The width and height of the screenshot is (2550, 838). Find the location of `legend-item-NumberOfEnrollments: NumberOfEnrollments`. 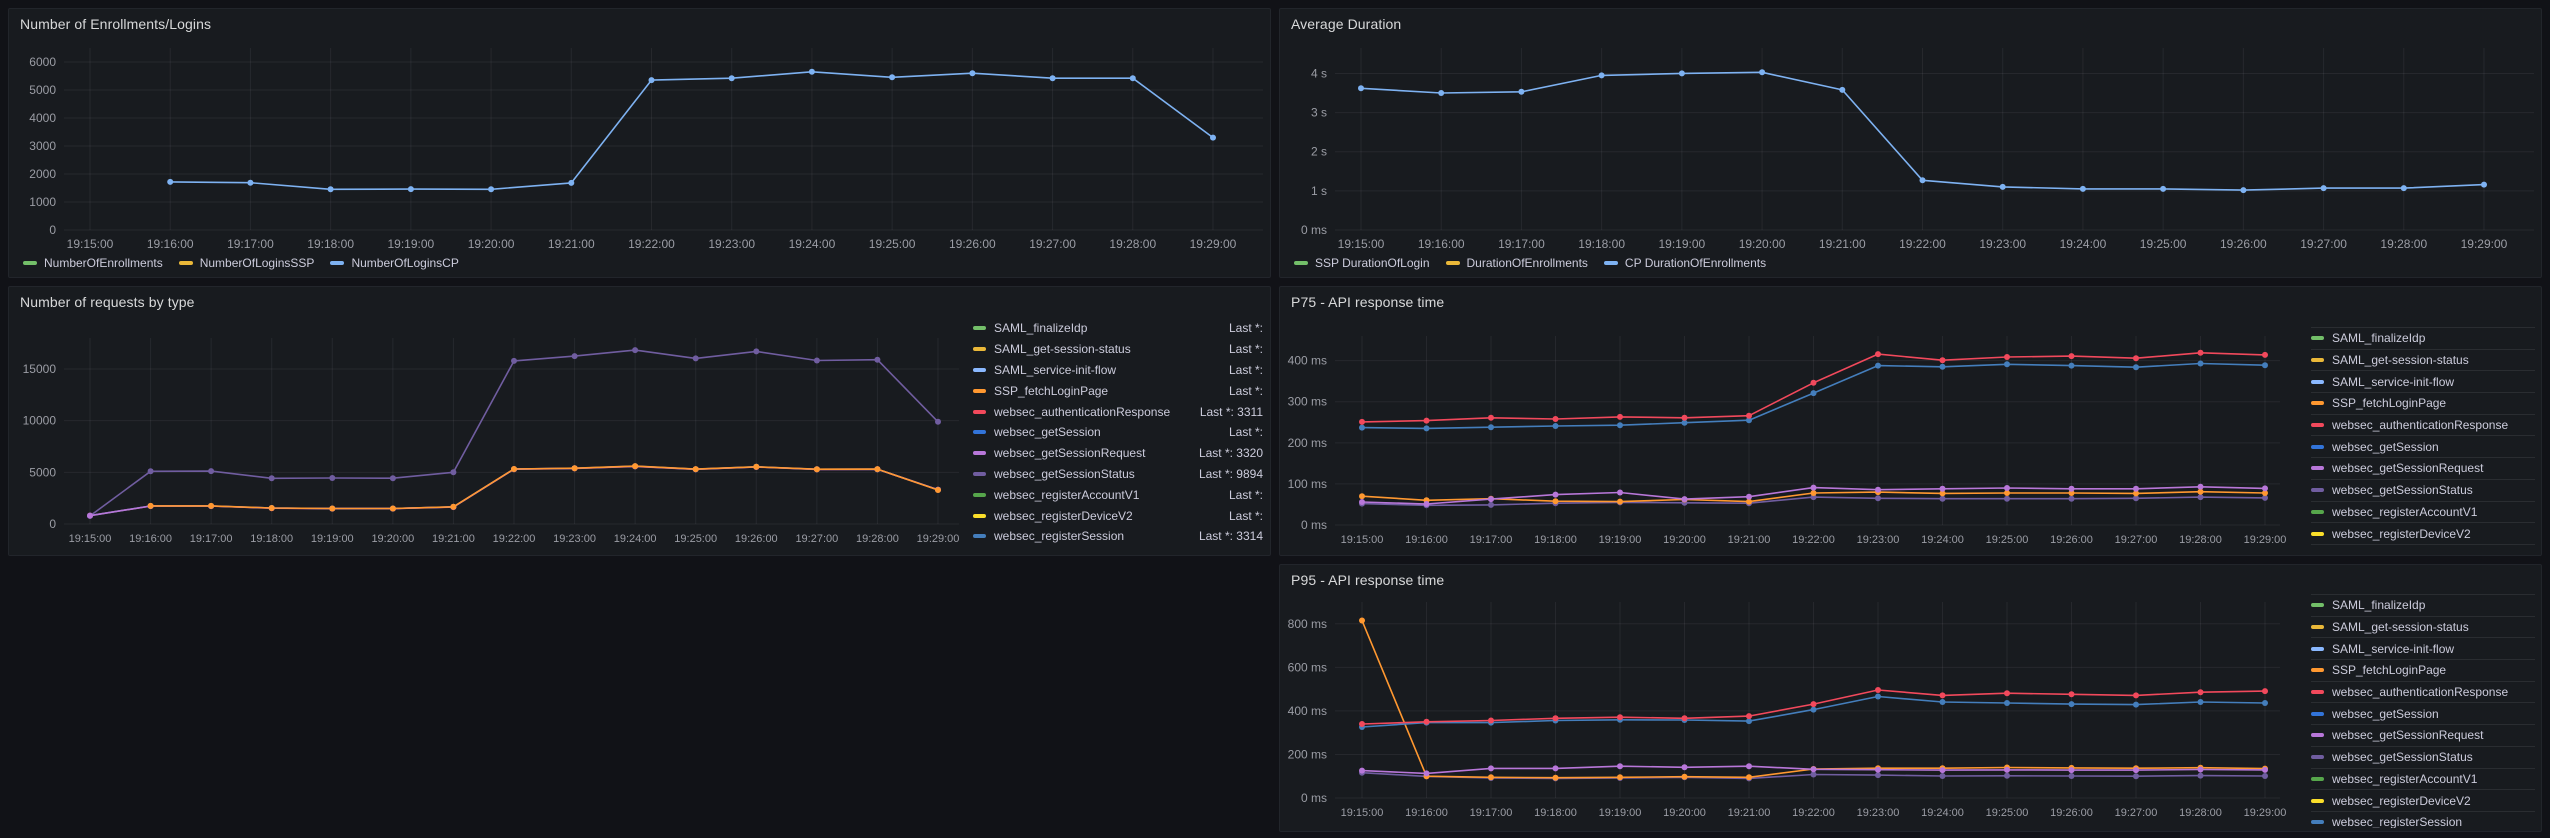

legend-item-NumberOfEnrollments: NumberOfEnrollments is located at coordinates (93, 263).